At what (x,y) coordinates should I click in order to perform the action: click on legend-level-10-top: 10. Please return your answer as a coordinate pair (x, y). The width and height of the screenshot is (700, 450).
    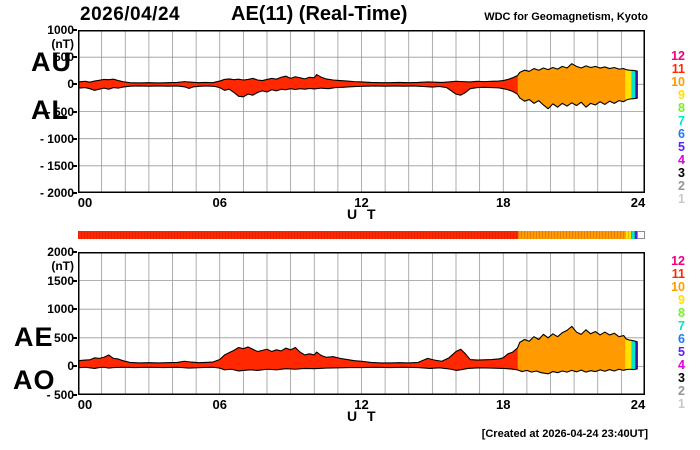
    Looking at the image, I should click on (678, 82).